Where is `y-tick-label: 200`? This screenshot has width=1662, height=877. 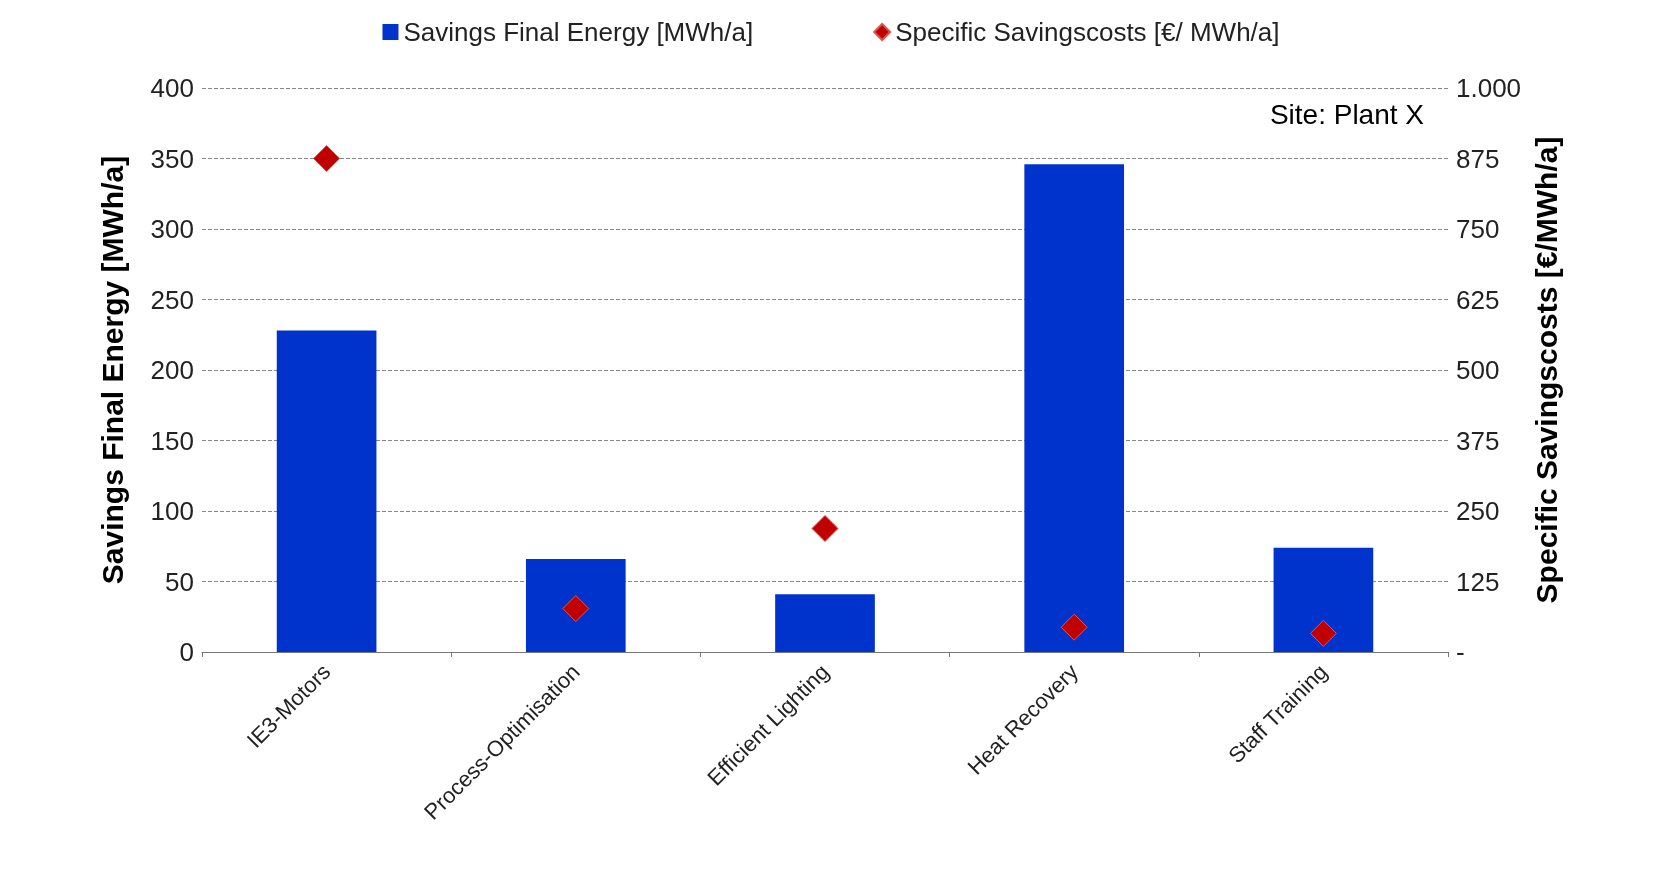 y-tick-label: 200 is located at coordinates (172, 370).